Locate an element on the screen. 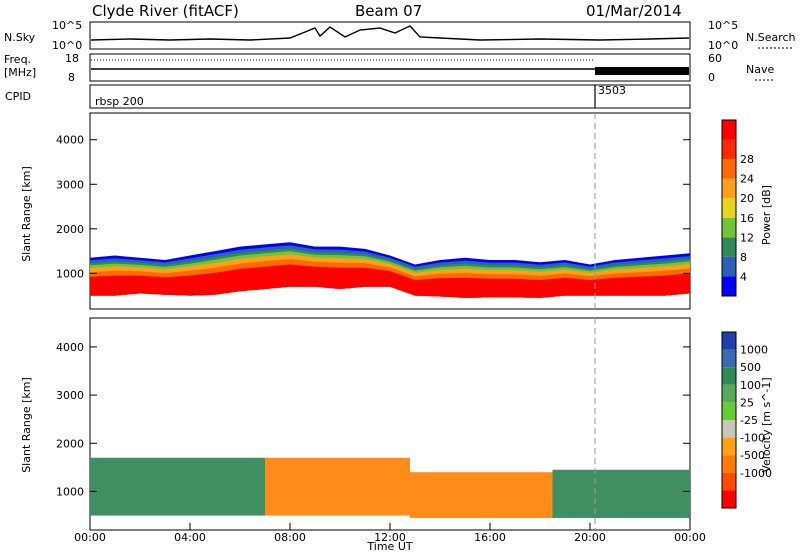  velocity-colorbar: 1000 500 100 25 -25 -100 -500 -1000 is located at coordinates (746, 420).